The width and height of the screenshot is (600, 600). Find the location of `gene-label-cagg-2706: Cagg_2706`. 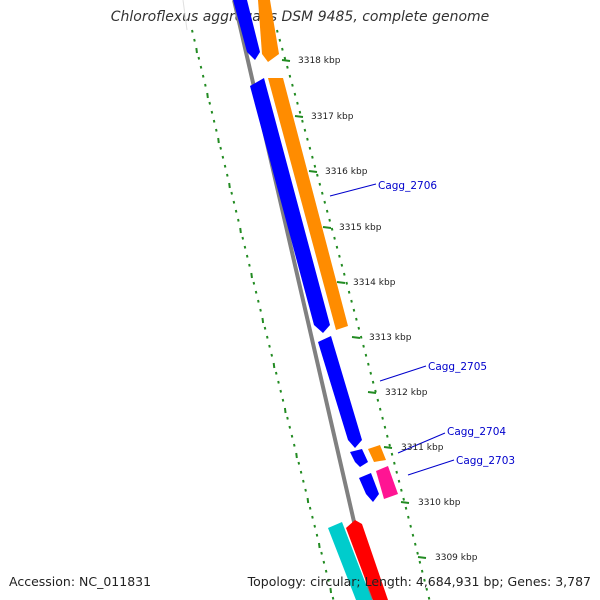

gene-label-cagg-2706: Cagg_2706 is located at coordinates (407, 186).